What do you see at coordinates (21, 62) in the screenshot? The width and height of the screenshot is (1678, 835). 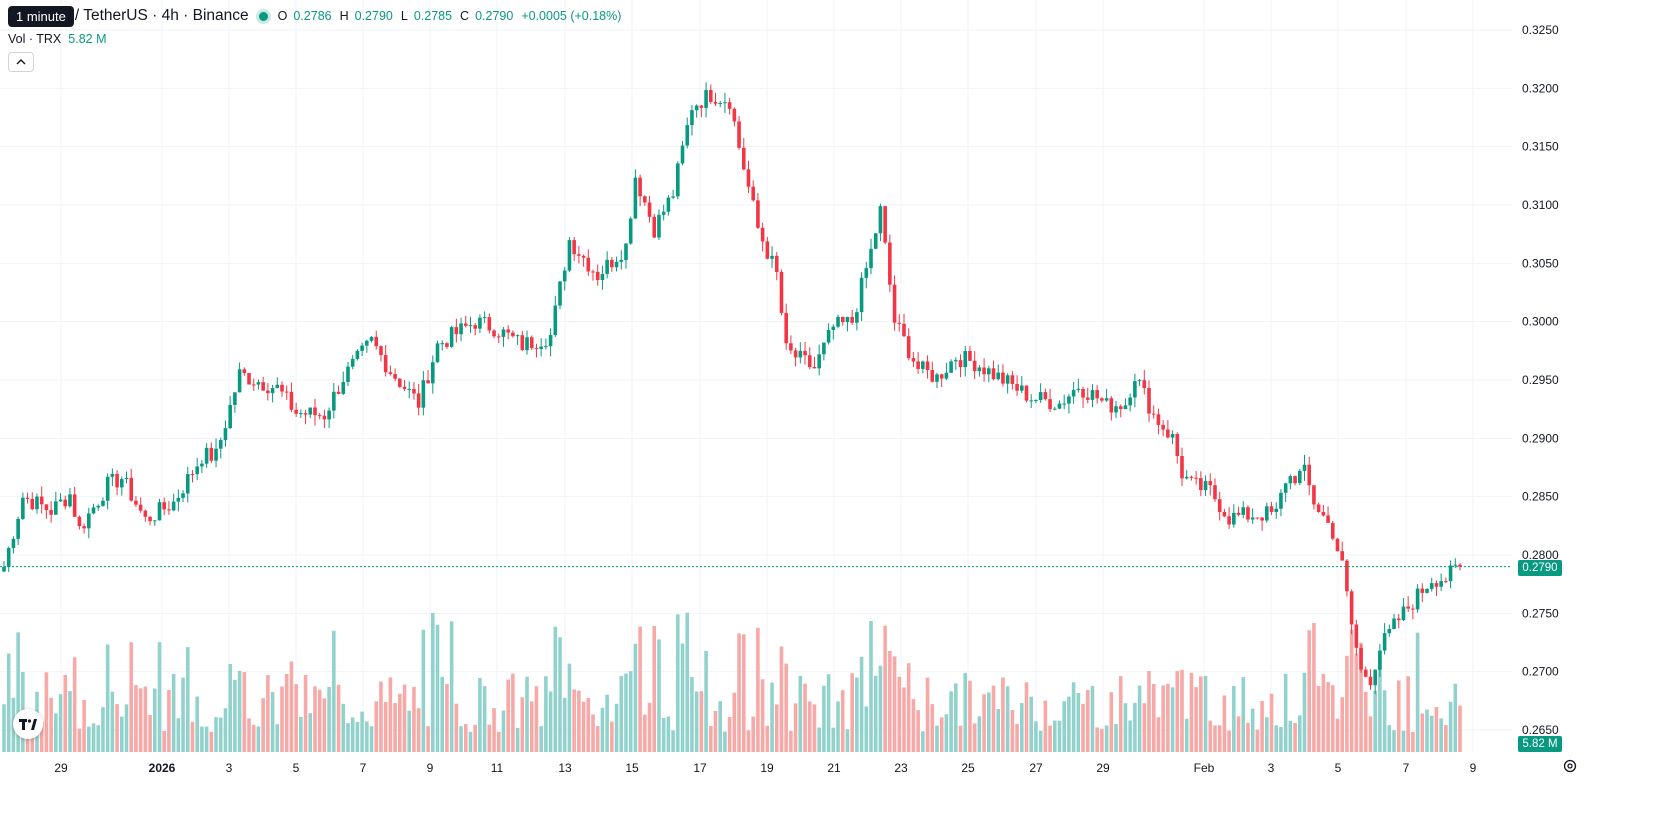 I see `collapse-legend-button` at bounding box center [21, 62].